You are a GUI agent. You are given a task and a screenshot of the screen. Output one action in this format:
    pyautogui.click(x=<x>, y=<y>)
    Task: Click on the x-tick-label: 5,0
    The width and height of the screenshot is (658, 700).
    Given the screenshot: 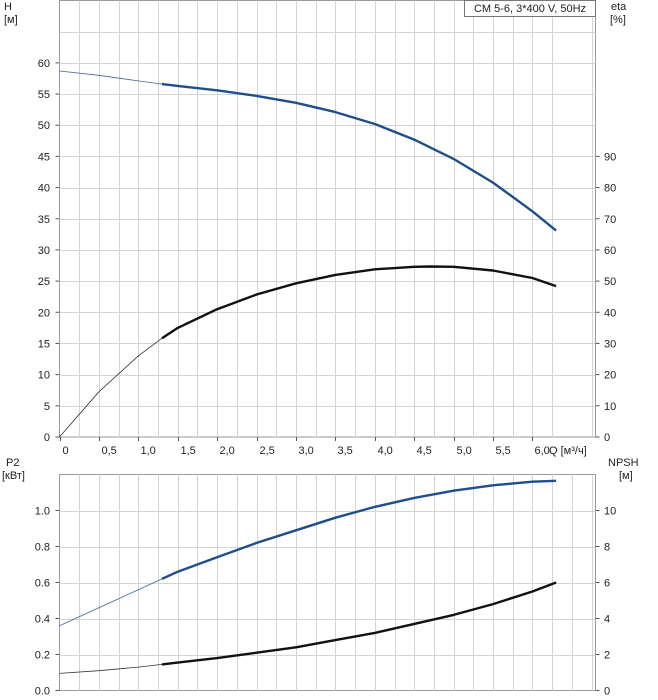 What is the action you would take?
    pyautogui.click(x=464, y=451)
    